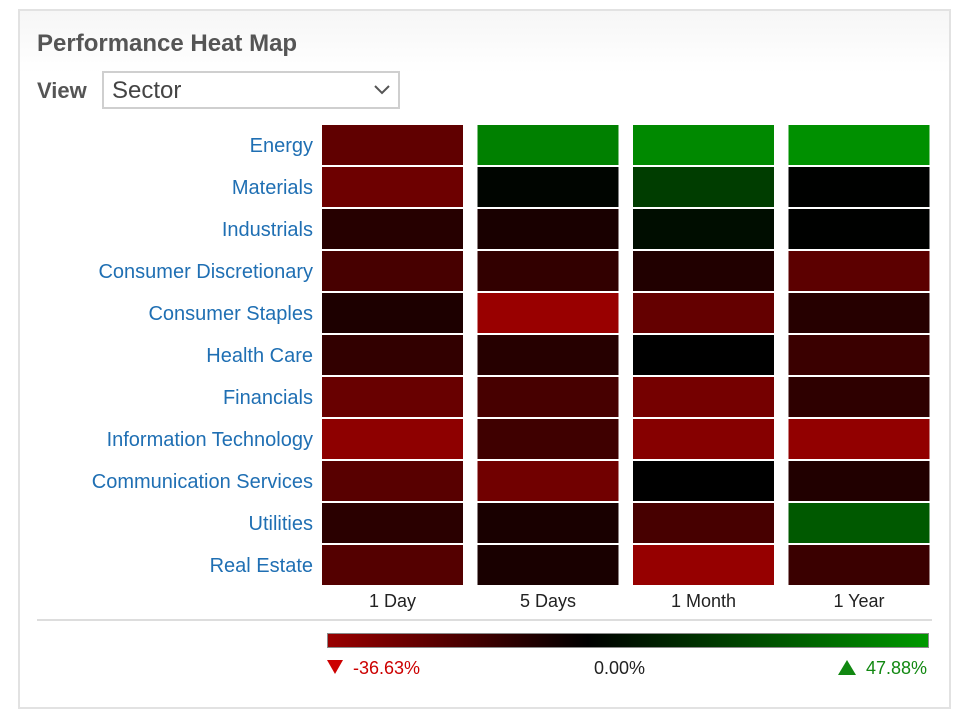 This screenshot has width=956, height=709. I want to click on panel-header, so click(484, 42).